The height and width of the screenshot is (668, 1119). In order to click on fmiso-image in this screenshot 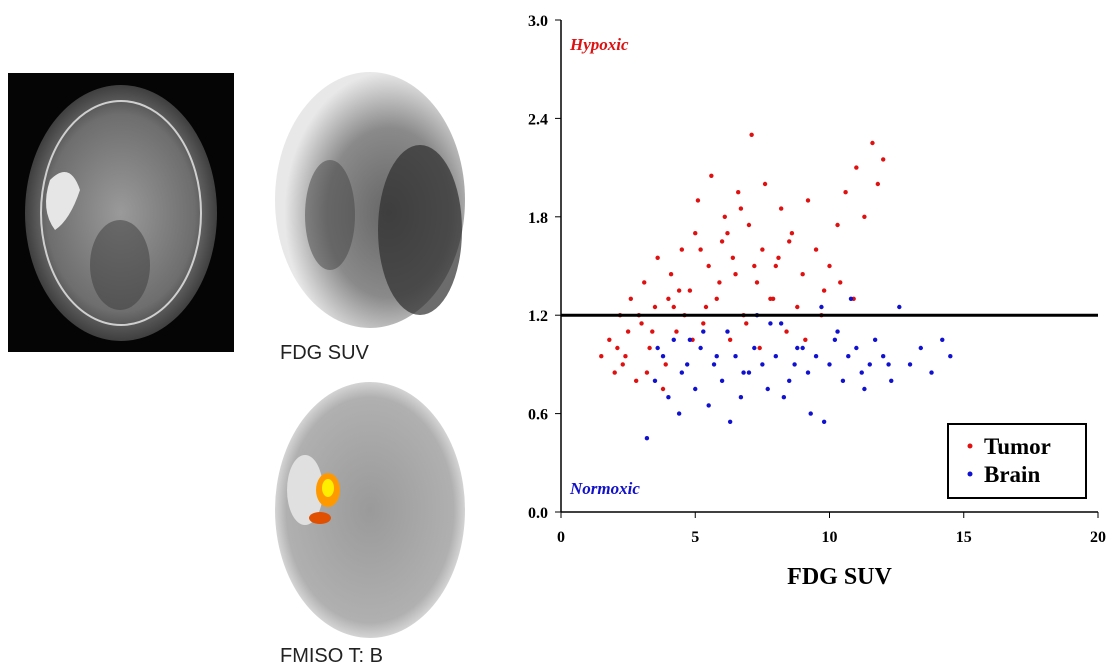, I will do `click(370, 510)`.